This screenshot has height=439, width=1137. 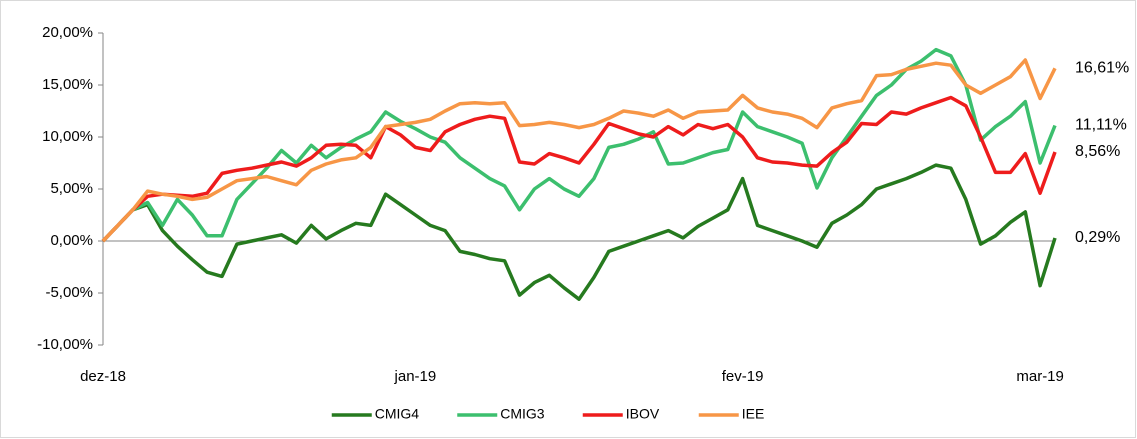 What do you see at coordinates (743, 376) in the screenshot?
I see `x-tick-label: fev-19` at bounding box center [743, 376].